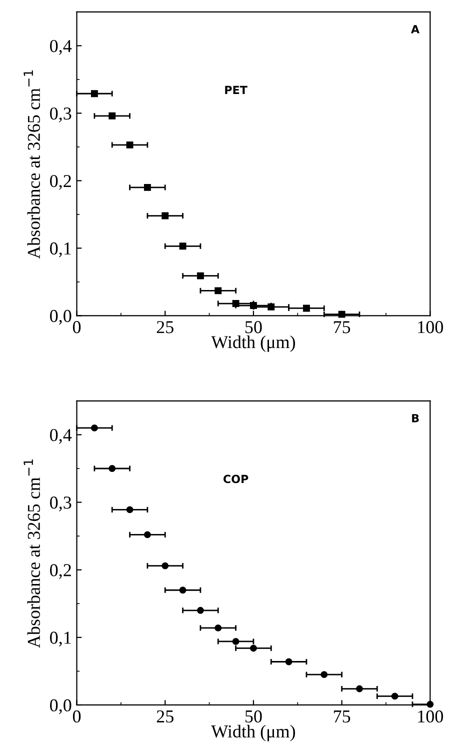 The image size is (449, 748). I want to click on annotation: COP, so click(235, 479).